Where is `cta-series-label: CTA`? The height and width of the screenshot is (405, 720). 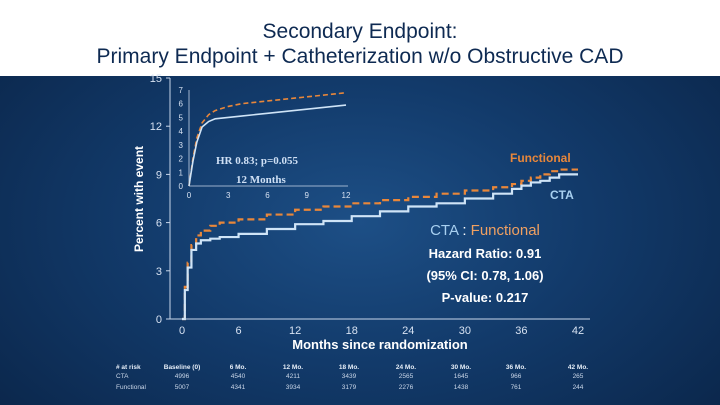 cta-series-label: CTA is located at coordinates (562, 195).